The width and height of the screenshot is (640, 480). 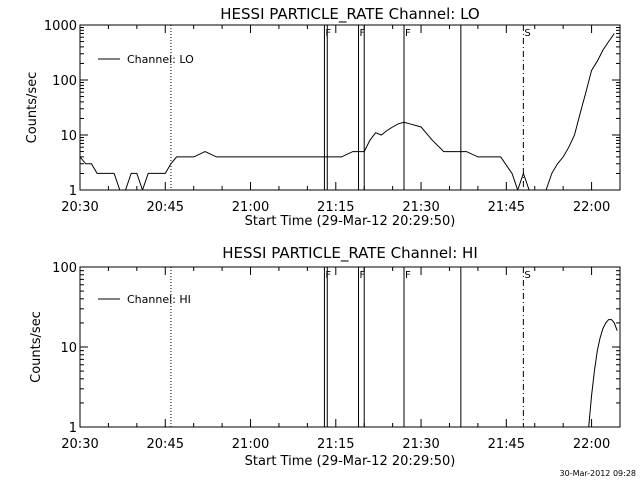 What do you see at coordinates (506, 207) in the screenshot?
I see `chart1-x-tick-label: 21:45` at bounding box center [506, 207].